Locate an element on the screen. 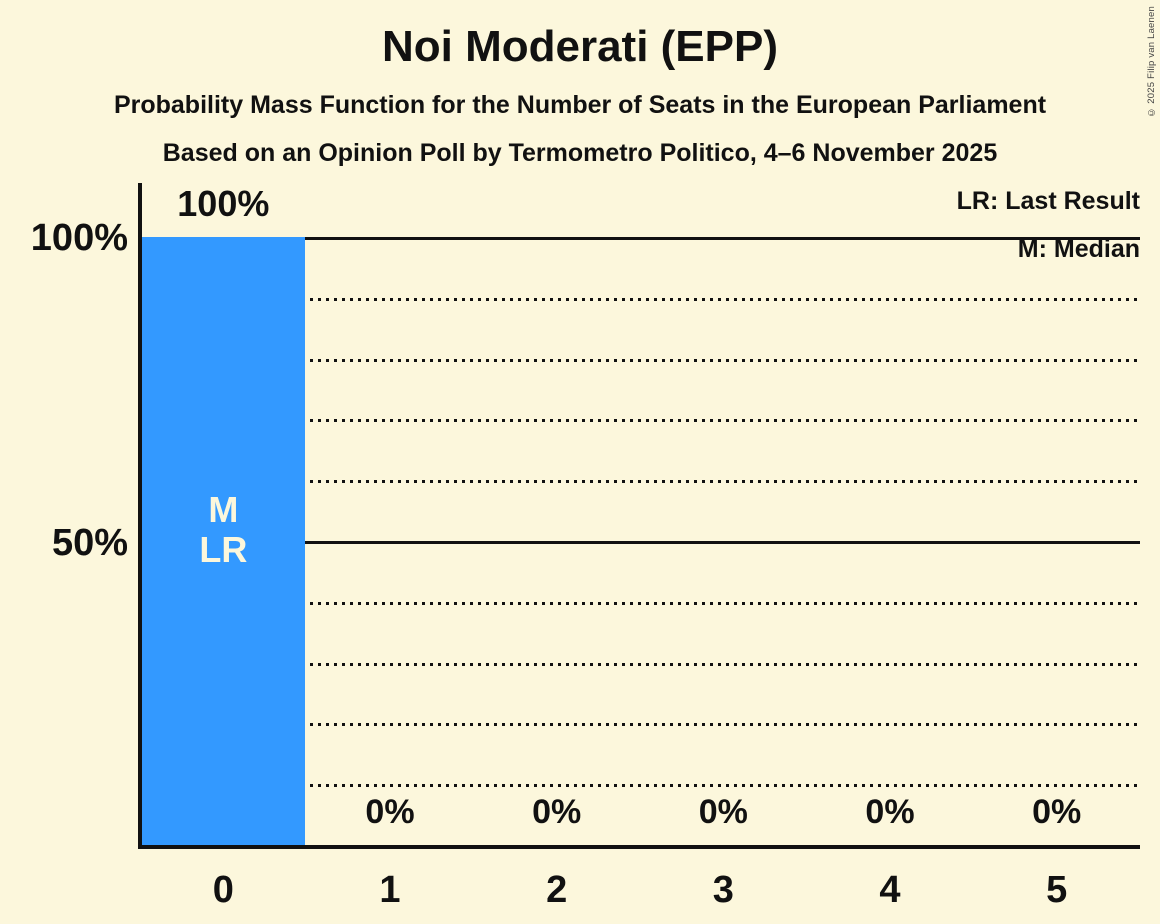 This screenshot has height=924, width=1160. value-label-3: 0% is located at coordinates (723, 812).